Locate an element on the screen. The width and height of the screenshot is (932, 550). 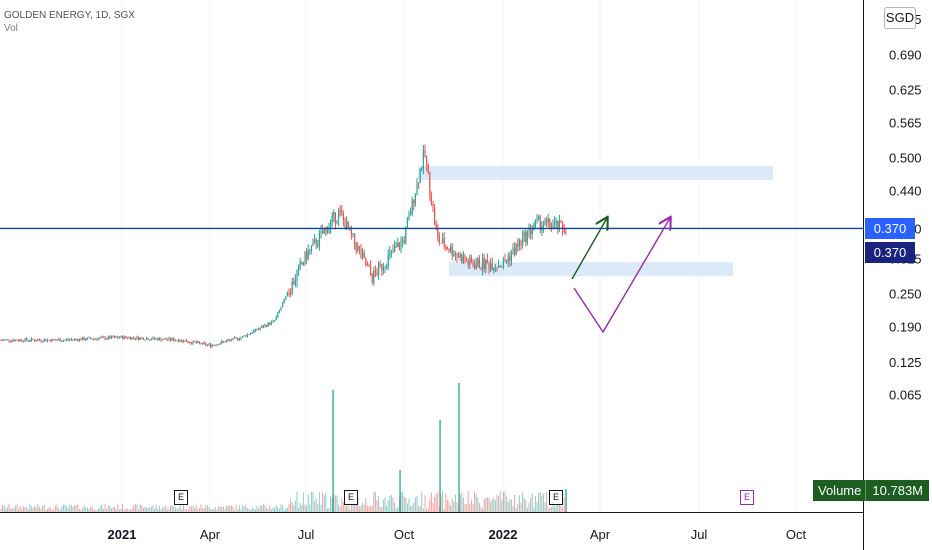
projection-arrows is located at coordinates (620, 276).